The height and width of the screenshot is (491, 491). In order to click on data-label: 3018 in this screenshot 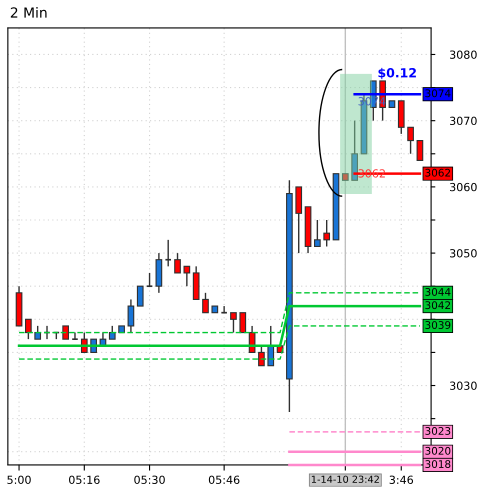, I will do `click(437, 464)`.